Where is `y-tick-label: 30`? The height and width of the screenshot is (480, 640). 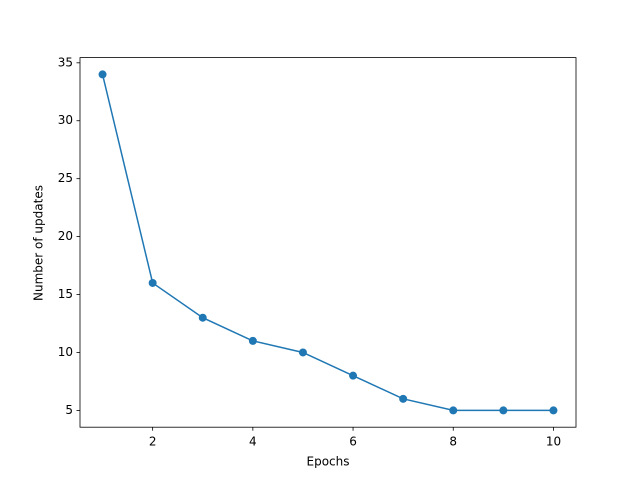 y-tick-label: 30 is located at coordinates (65, 120).